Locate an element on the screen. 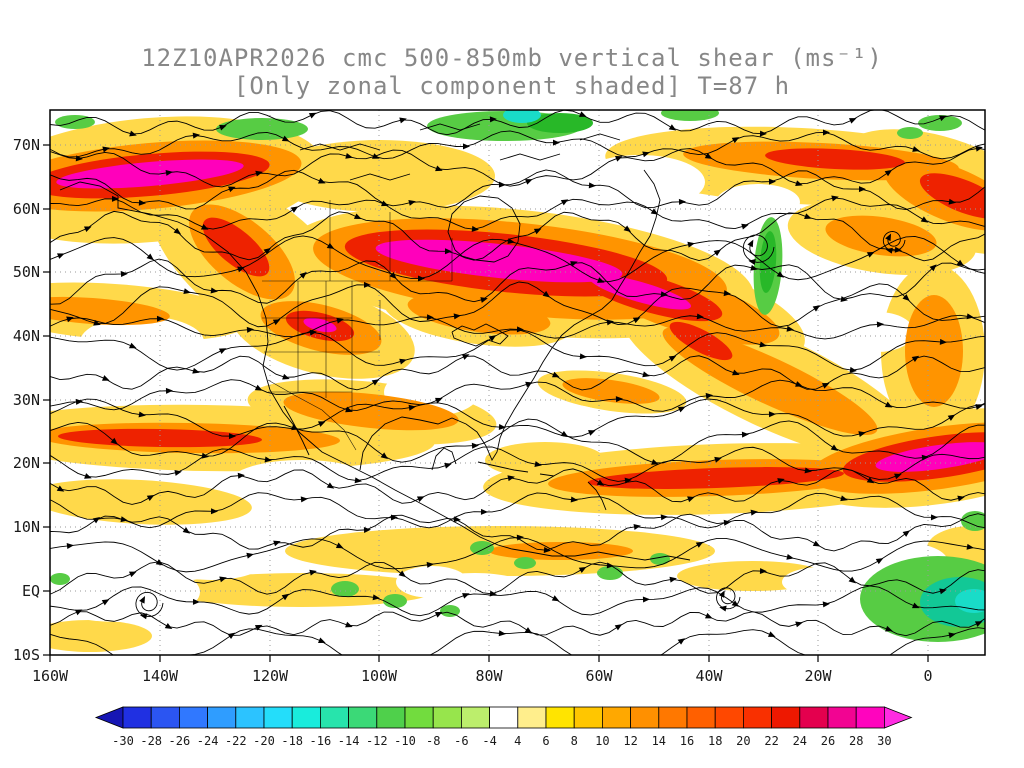 The height and width of the screenshot is (768, 1024). colorbar-tick-label: 12 is located at coordinates (630, 741).